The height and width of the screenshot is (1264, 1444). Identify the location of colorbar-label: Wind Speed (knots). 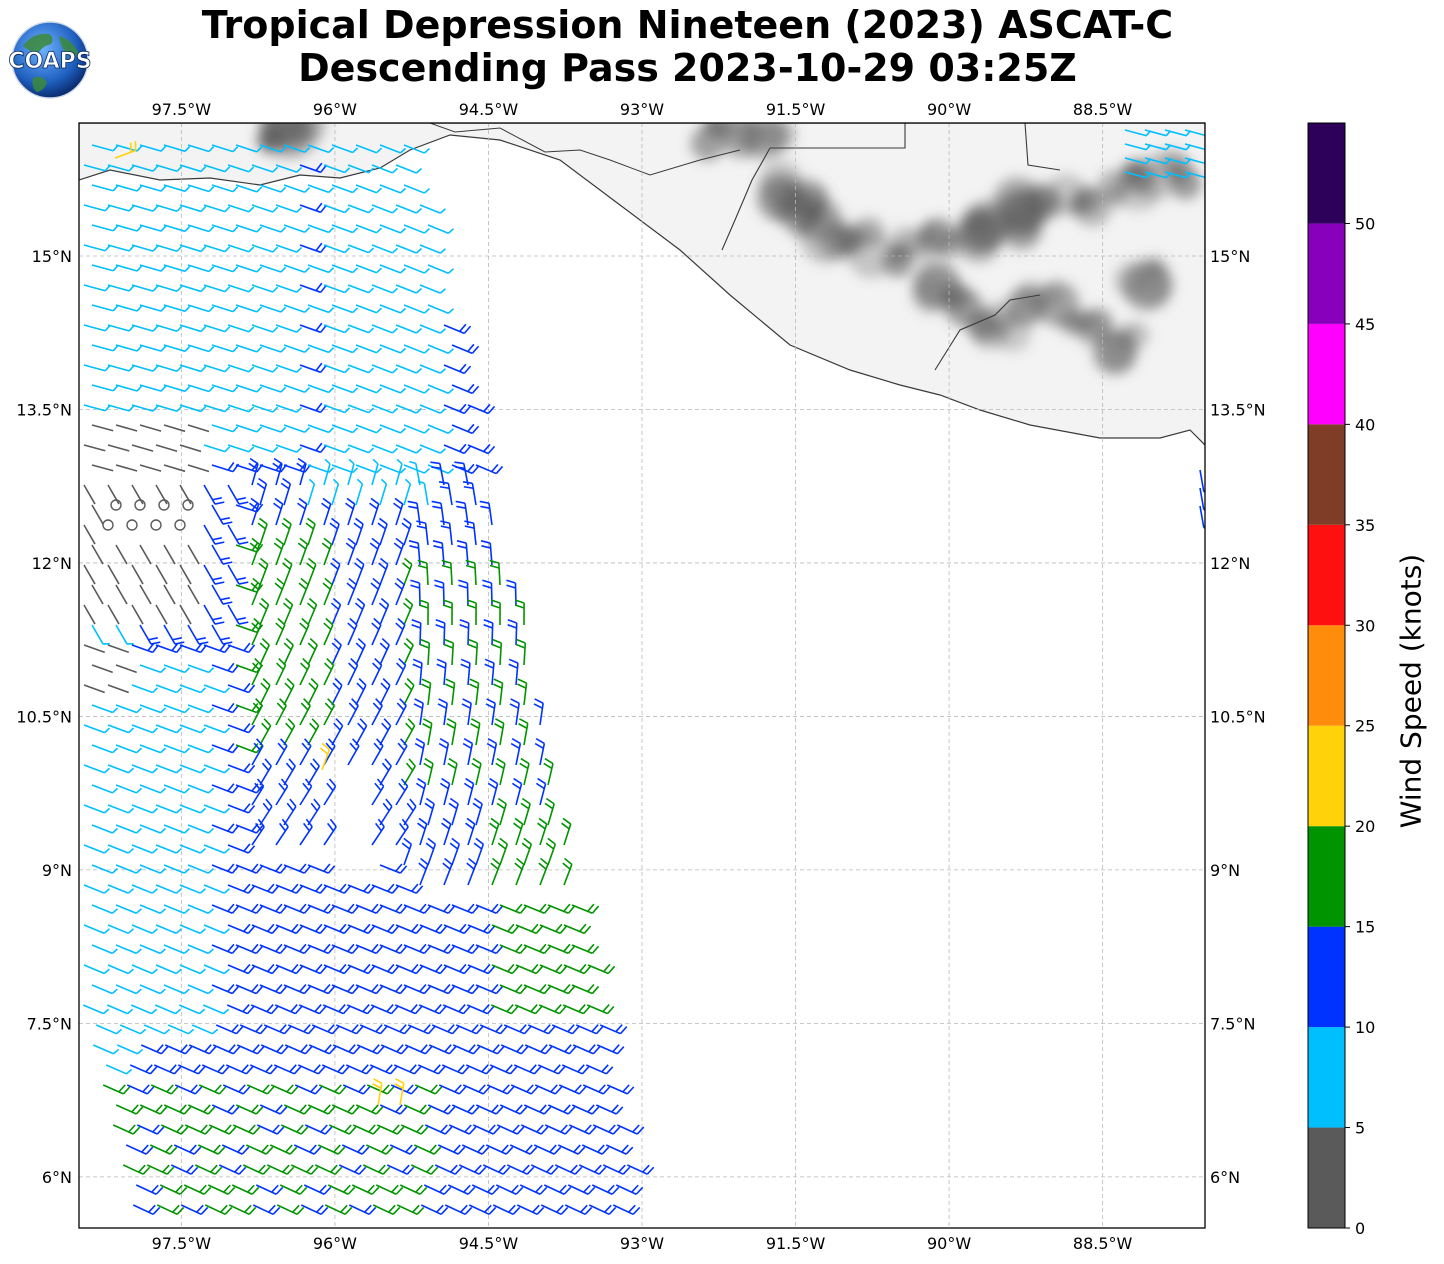
(1411, 691).